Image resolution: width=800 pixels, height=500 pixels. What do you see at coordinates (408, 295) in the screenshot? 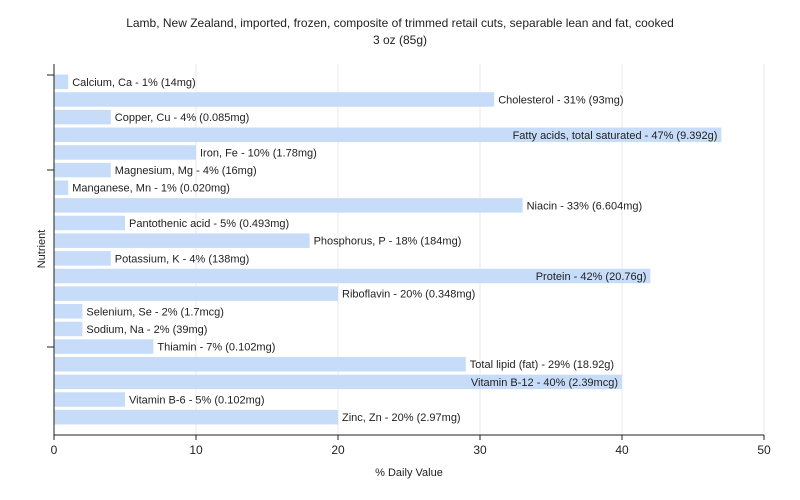
I see `bar-label: Riboflavin - 20% (0.348mg)` at bounding box center [408, 295].